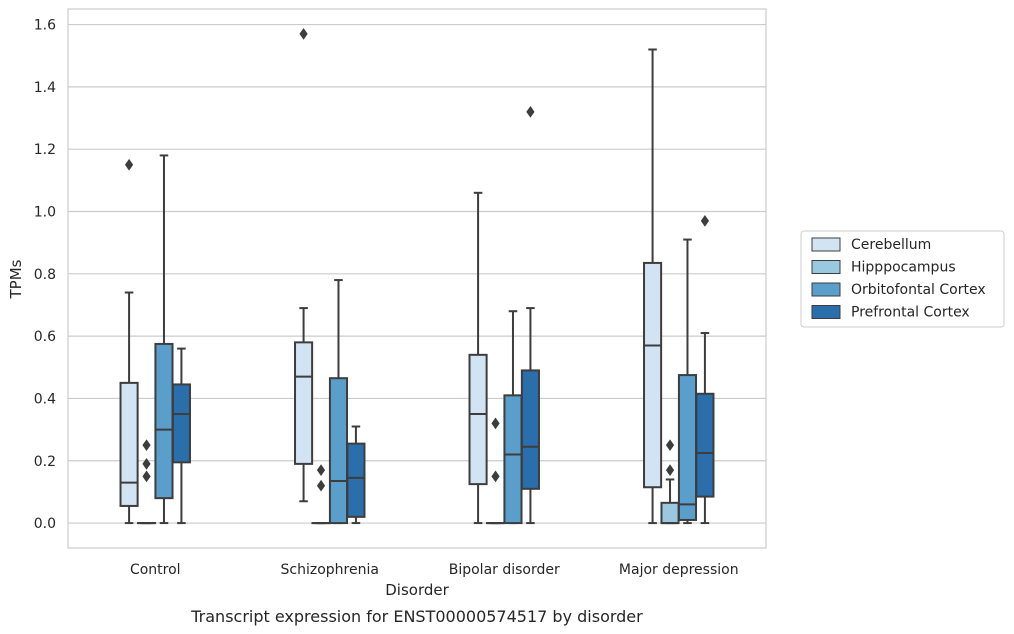 The width and height of the screenshot is (1014, 634). What do you see at coordinates (504, 570) in the screenshot?
I see `x-tick-label: Bipolar disorder` at bounding box center [504, 570].